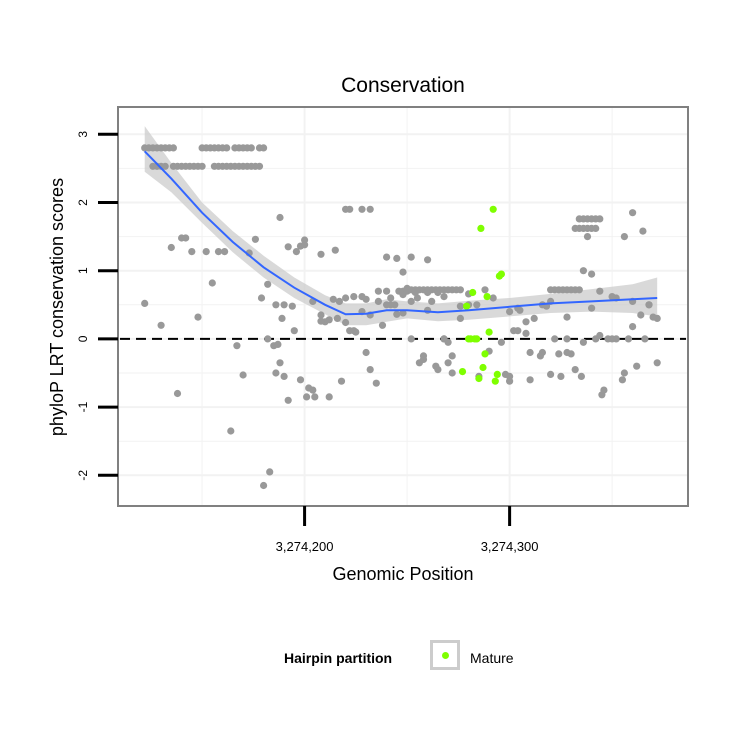 Image resolution: width=750 pixels, height=750 pixels. Describe the element at coordinates (402, 574) in the screenshot. I see `x-axis-label: Genomic Position` at that location.